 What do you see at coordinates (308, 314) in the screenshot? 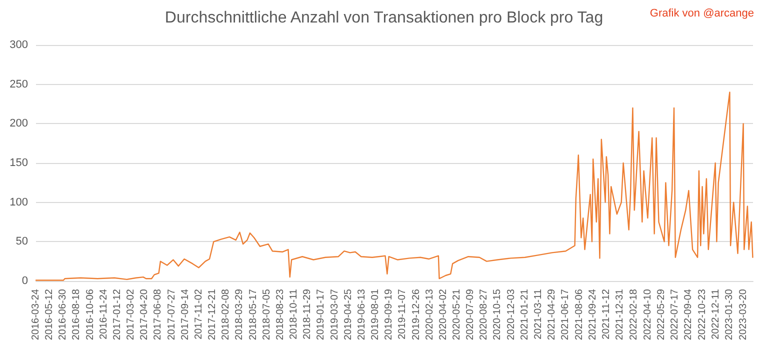
I see `x-tick-label: 2018-11-29` at bounding box center [308, 314].